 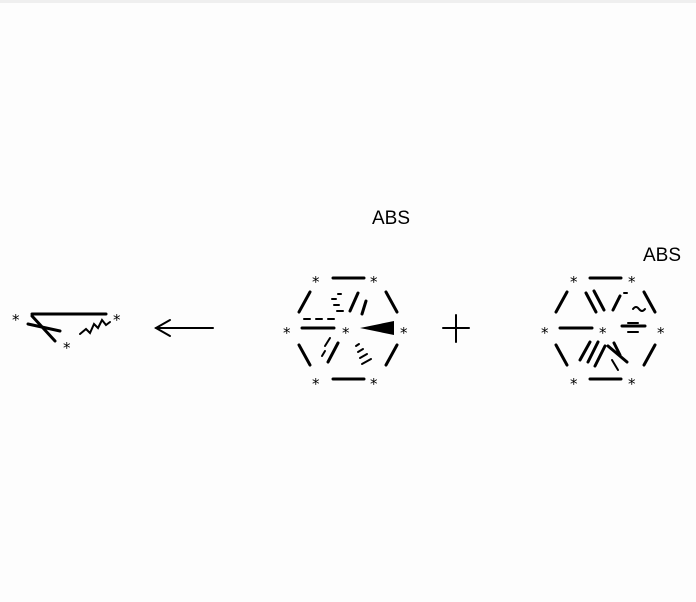 What do you see at coordinates (639, 309) in the screenshot?
I see `wavy-bond` at bounding box center [639, 309].